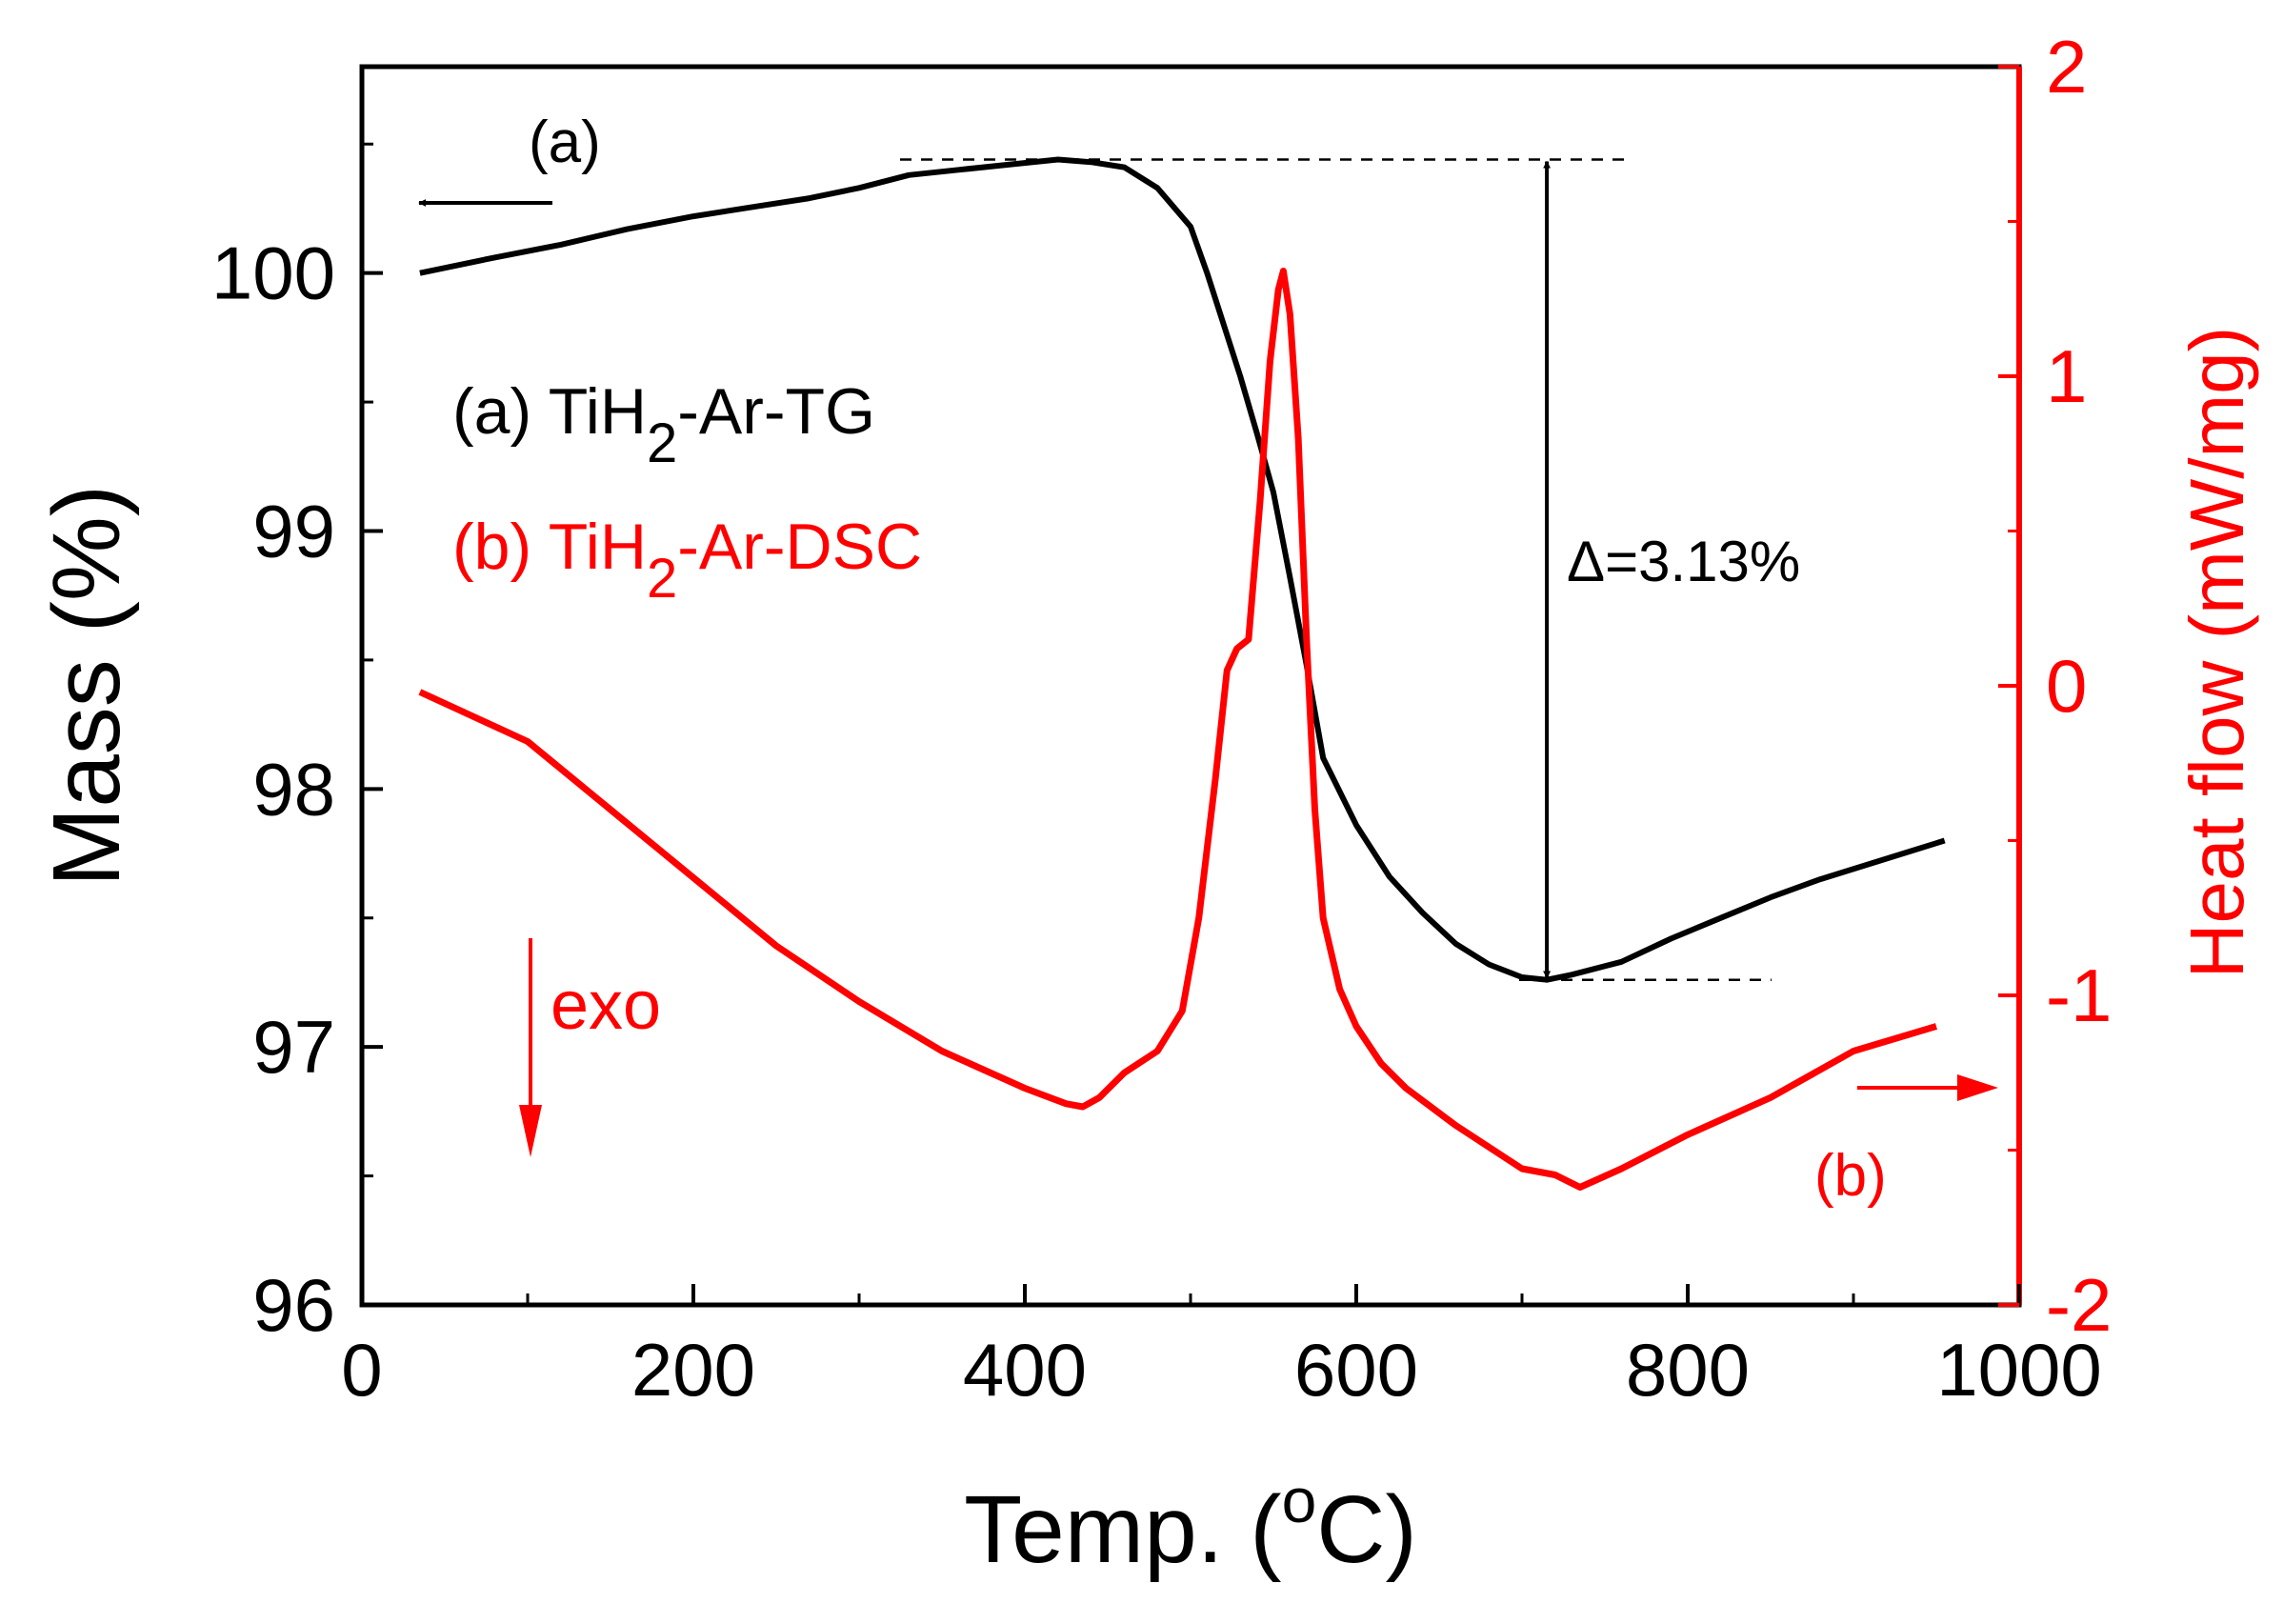  What do you see at coordinates (293, 1047) in the screenshot?
I see `y-left-tick-label: 97` at bounding box center [293, 1047].